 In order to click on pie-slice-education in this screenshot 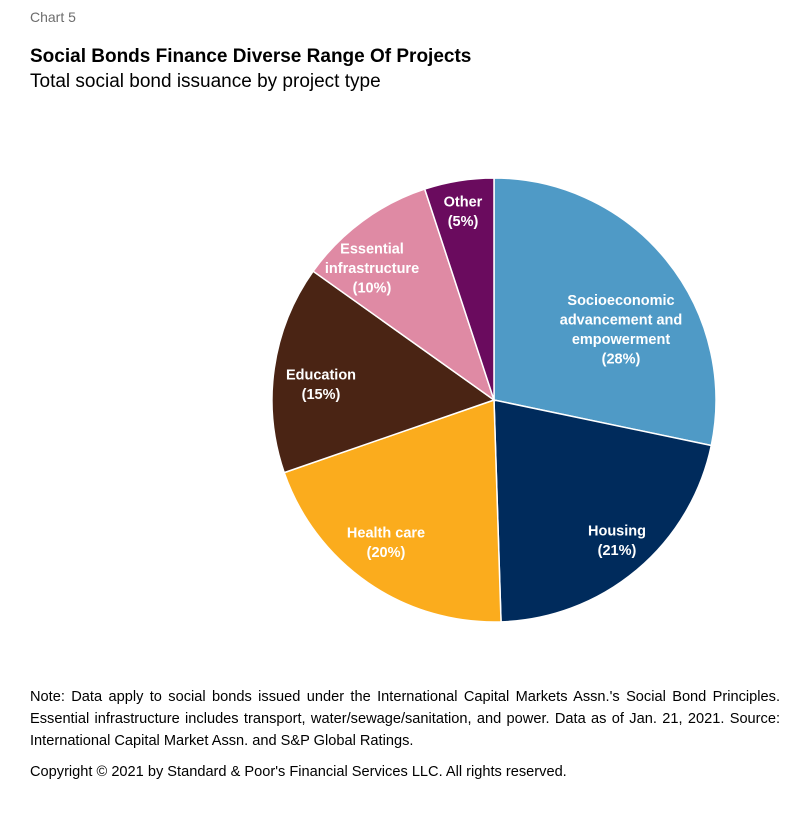, I will do `click(383, 372)`.